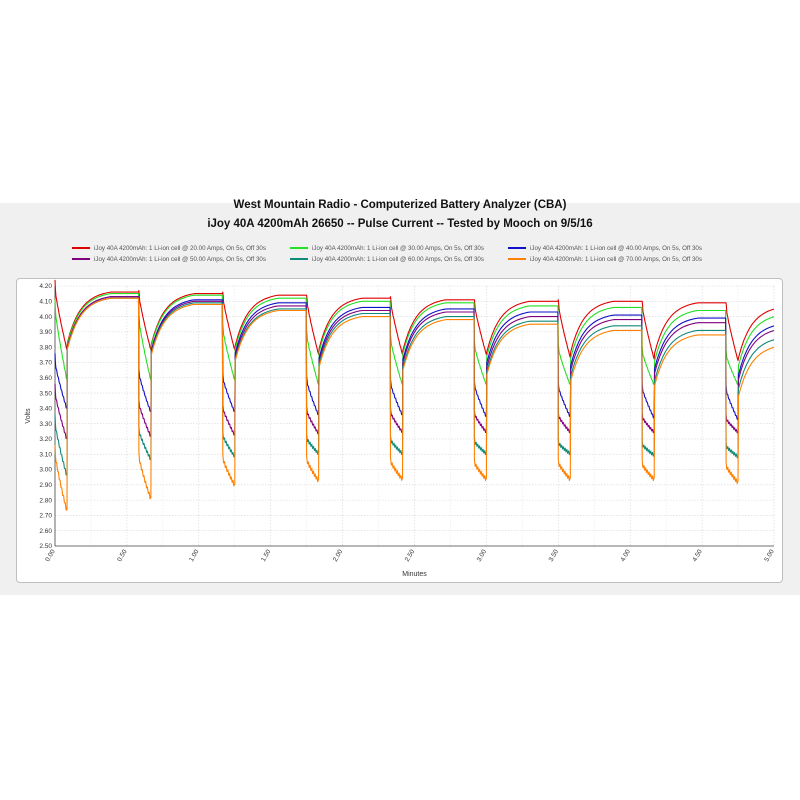  What do you see at coordinates (45, 516) in the screenshot?
I see `y-tick-label: 2.70` at bounding box center [45, 516].